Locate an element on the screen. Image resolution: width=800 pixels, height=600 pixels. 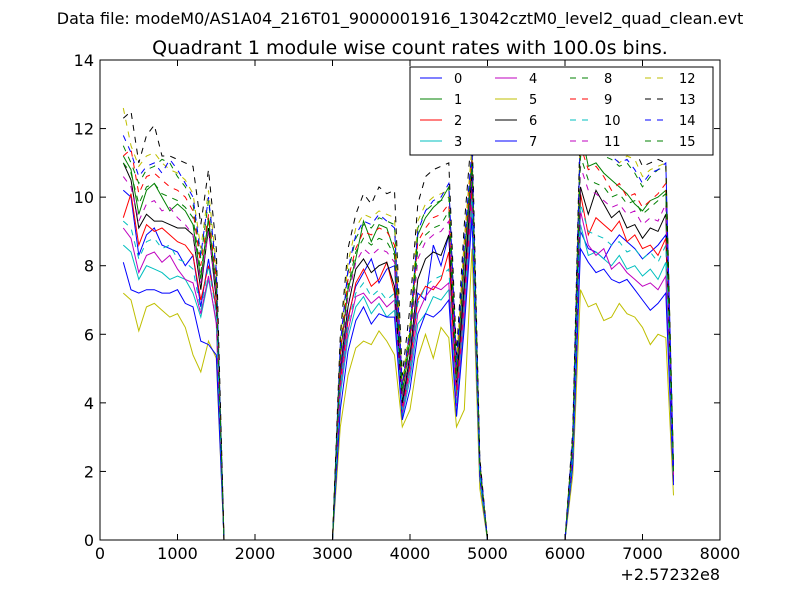
legend-label-6: 6 is located at coordinates (533, 121).